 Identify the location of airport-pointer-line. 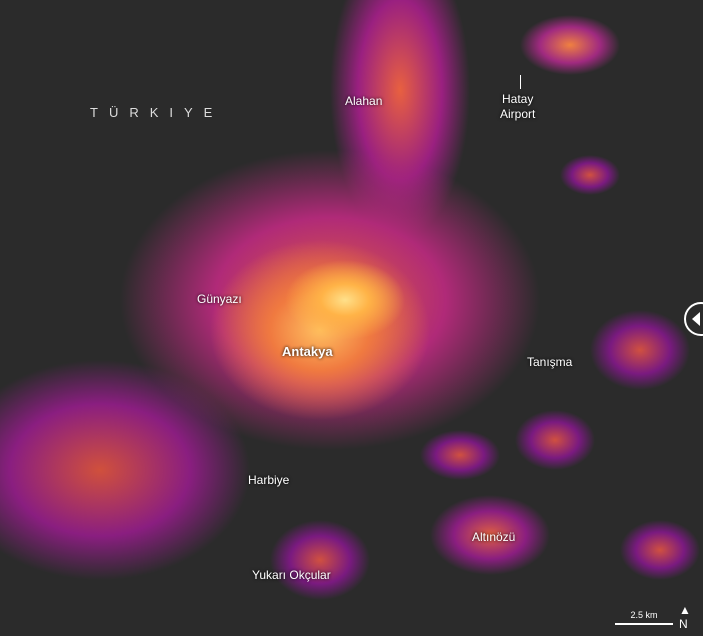
(520, 82).